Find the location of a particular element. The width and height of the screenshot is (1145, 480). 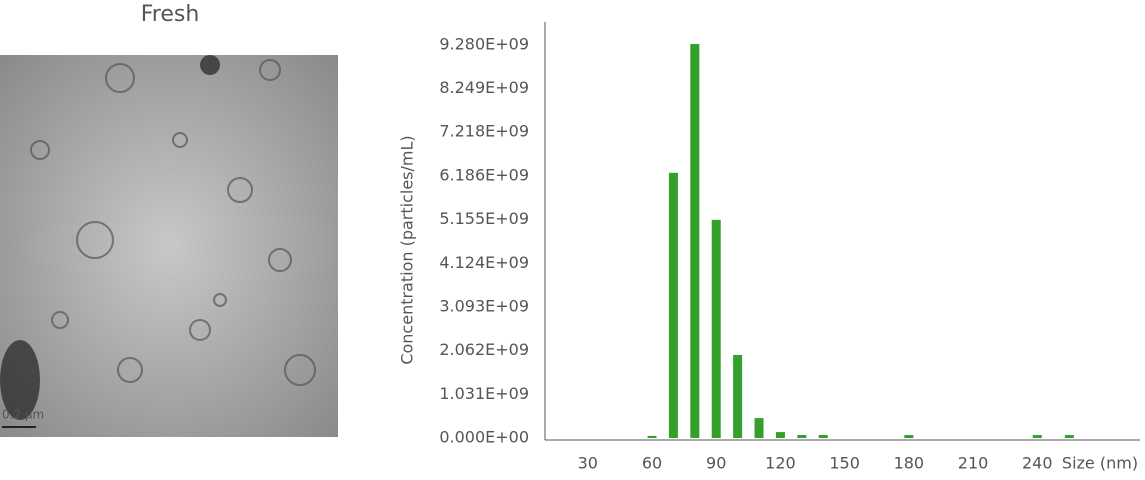

x-tick-label: 210 is located at coordinates (973, 463).